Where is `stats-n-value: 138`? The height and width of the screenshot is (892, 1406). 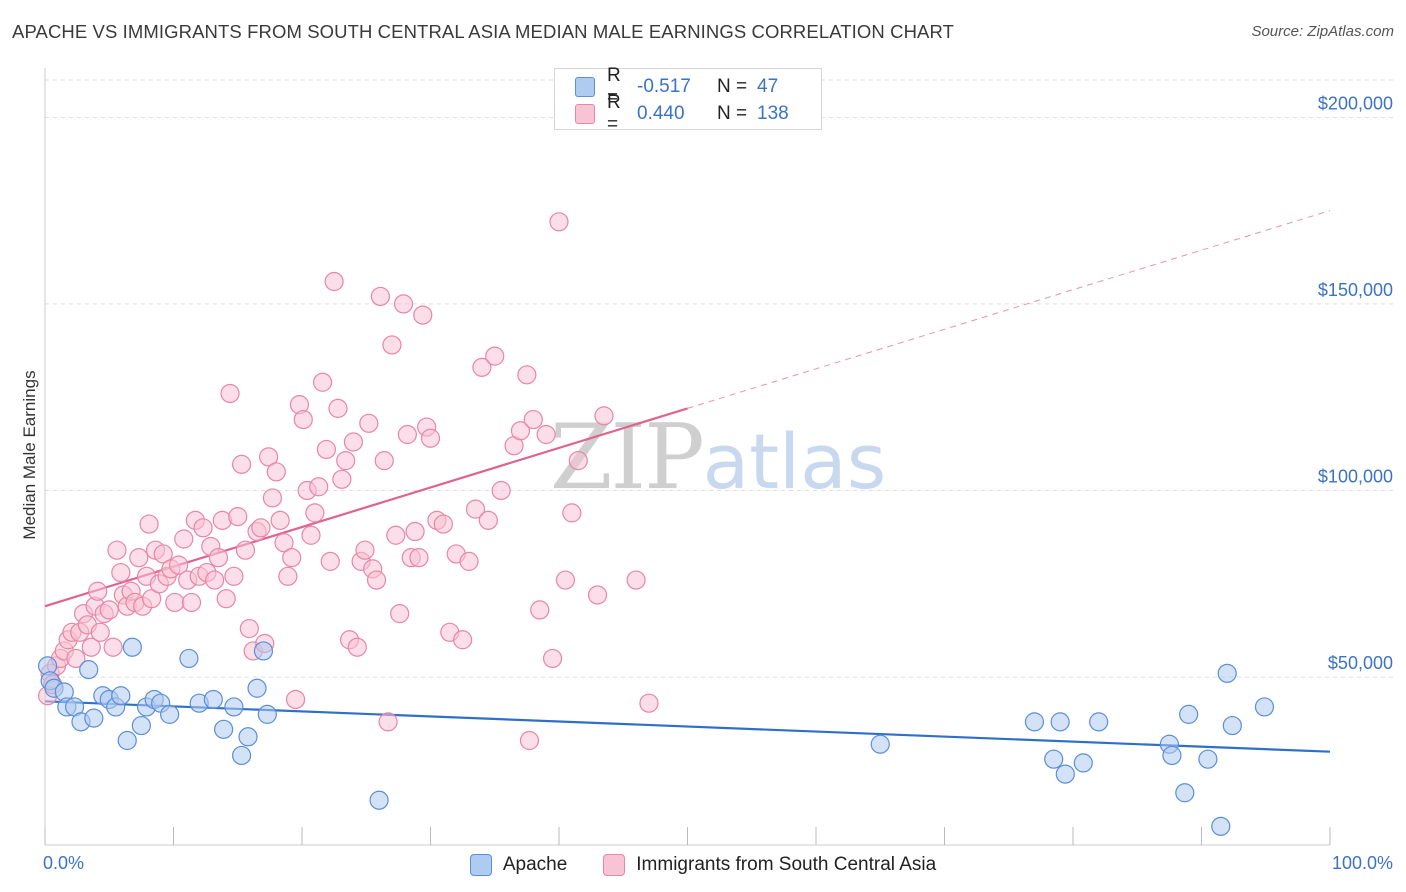 stats-n-value: 138 is located at coordinates (773, 113).